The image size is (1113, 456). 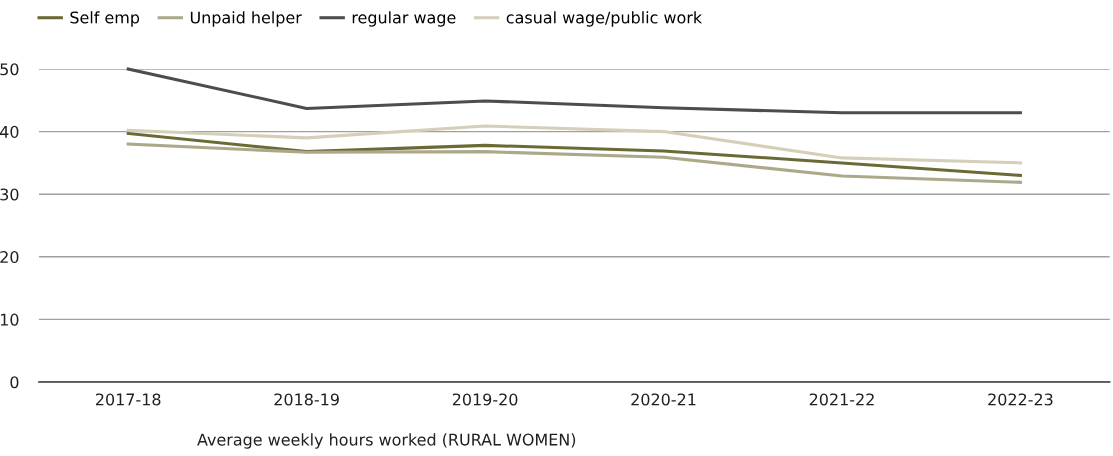 What do you see at coordinates (386, 441) in the screenshot?
I see `text: Average weekly hours worked (RURAL WOMEN)` at bounding box center [386, 441].